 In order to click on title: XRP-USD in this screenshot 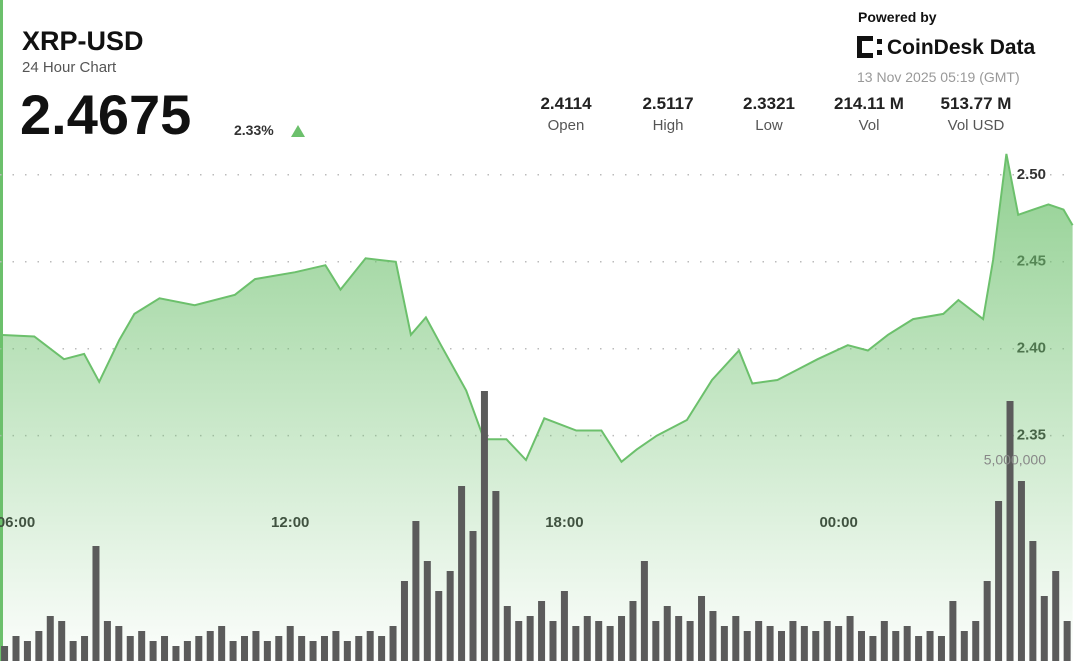, I will do `click(83, 41)`.